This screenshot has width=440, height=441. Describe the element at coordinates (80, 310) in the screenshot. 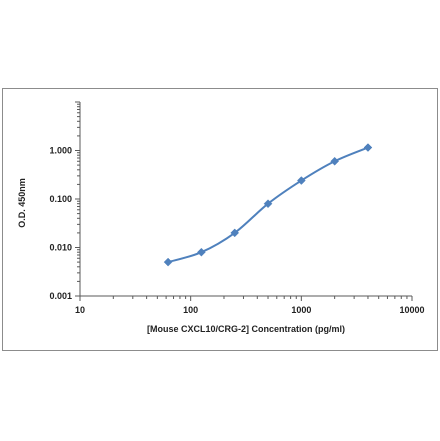

I see `x-tick-label: 10` at that location.